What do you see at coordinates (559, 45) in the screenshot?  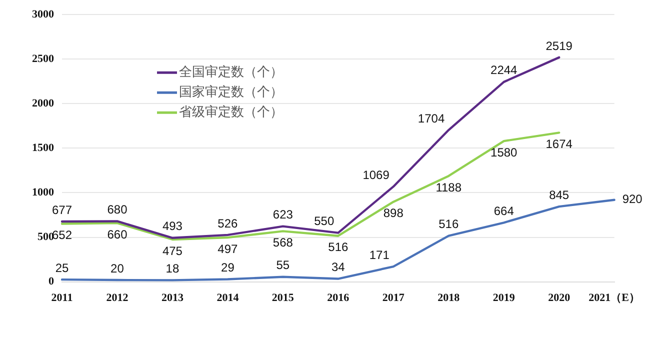 I see `data-label: 2519` at bounding box center [559, 45].